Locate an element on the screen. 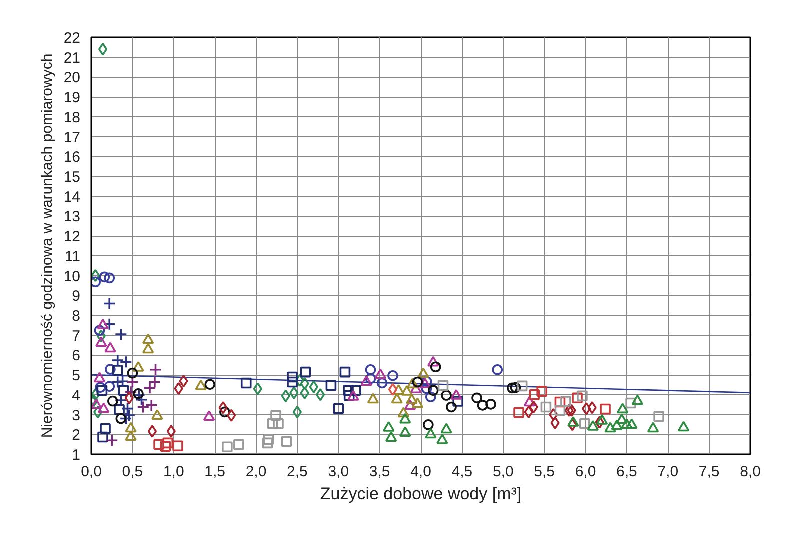 The width and height of the screenshot is (794, 536). x-tick-label: 1,5 is located at coordinates (215, 472).